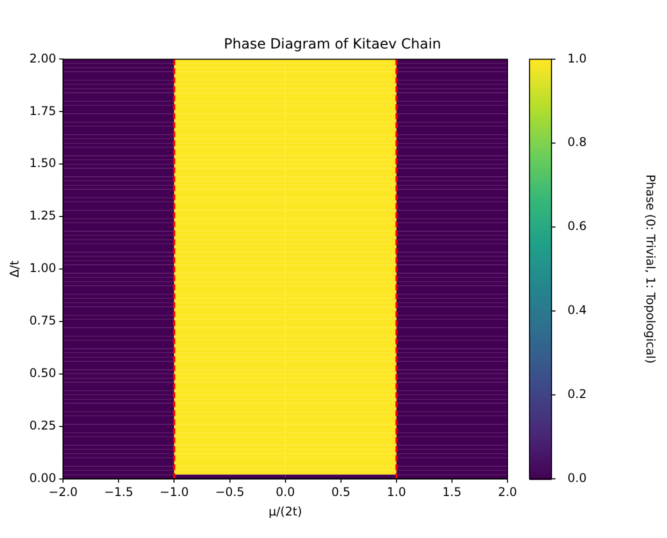  What do you see at coordinates (577, 226) in the screenshot?
I see `color-bar-label: 0.6` at bounding box center [577, 226].